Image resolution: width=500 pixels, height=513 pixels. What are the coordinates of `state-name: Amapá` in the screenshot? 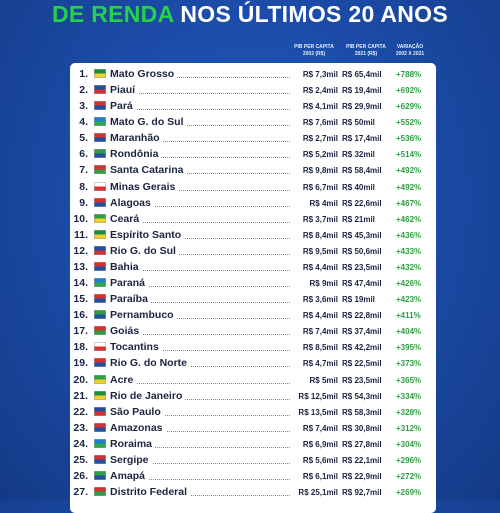 It's located at (129, 476).